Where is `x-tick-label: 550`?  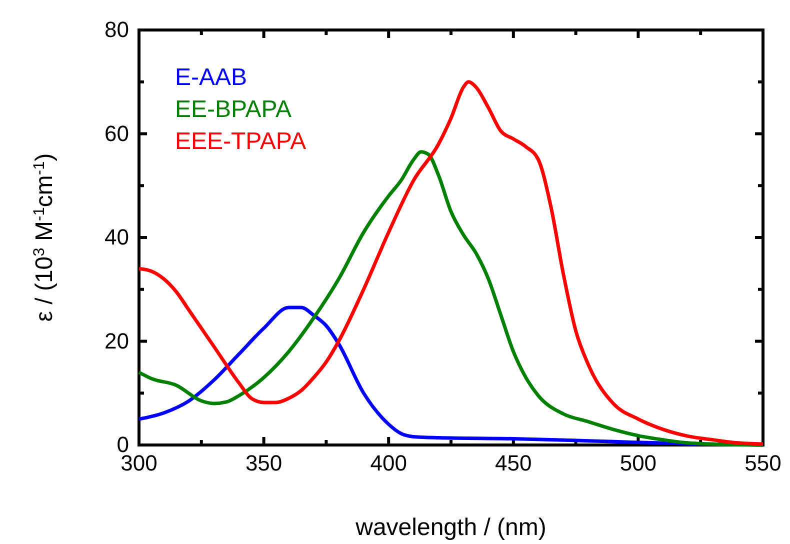
x-tick-label: 550 is located at coordinates (763, 463).